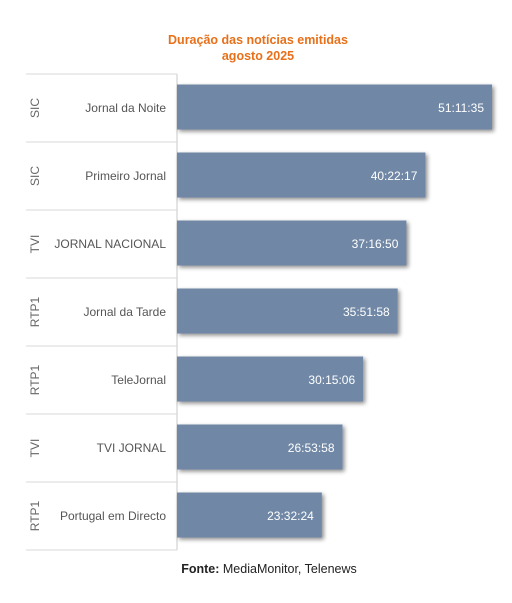 The image size is (512, 603). I want to click on data-label: 35:51:58, so click(366, 312).